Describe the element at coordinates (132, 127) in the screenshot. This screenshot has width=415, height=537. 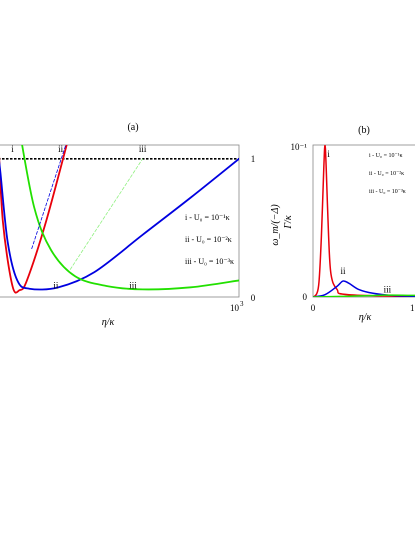
I see `panel-a-label: (a)` at that location.